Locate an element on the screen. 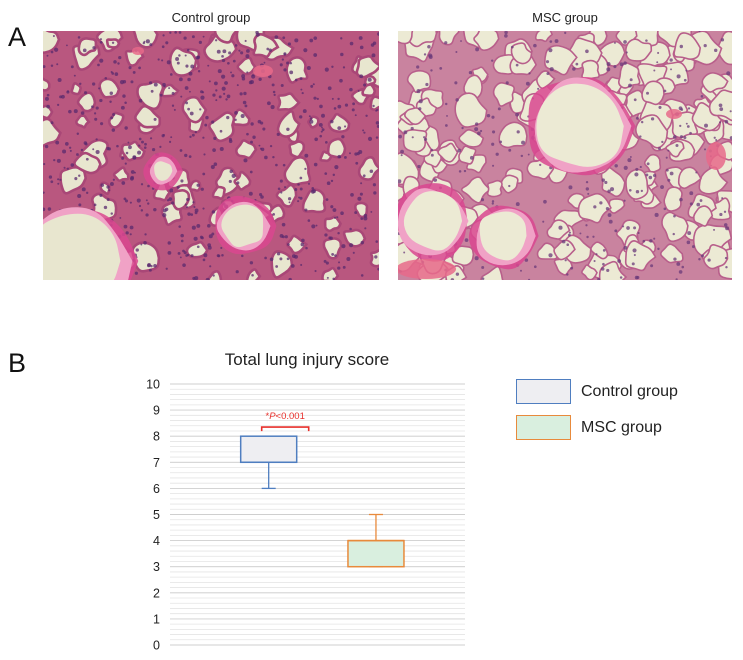  y-tick-label: 10 is located at coordinates (153, 385).